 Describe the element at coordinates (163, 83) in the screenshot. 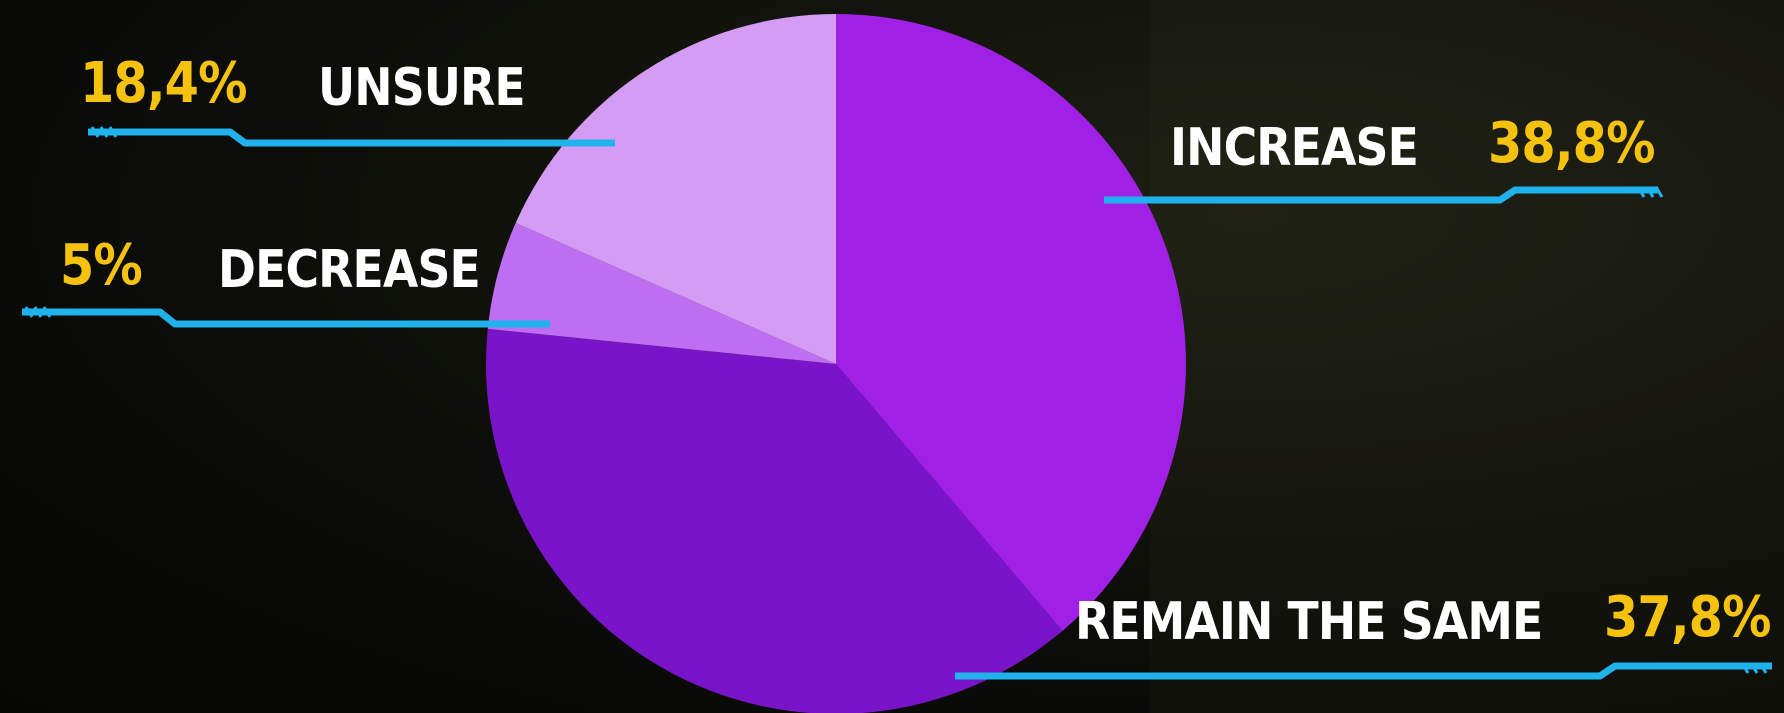

I see `slice-value-unsure: 18,4%` at that location.